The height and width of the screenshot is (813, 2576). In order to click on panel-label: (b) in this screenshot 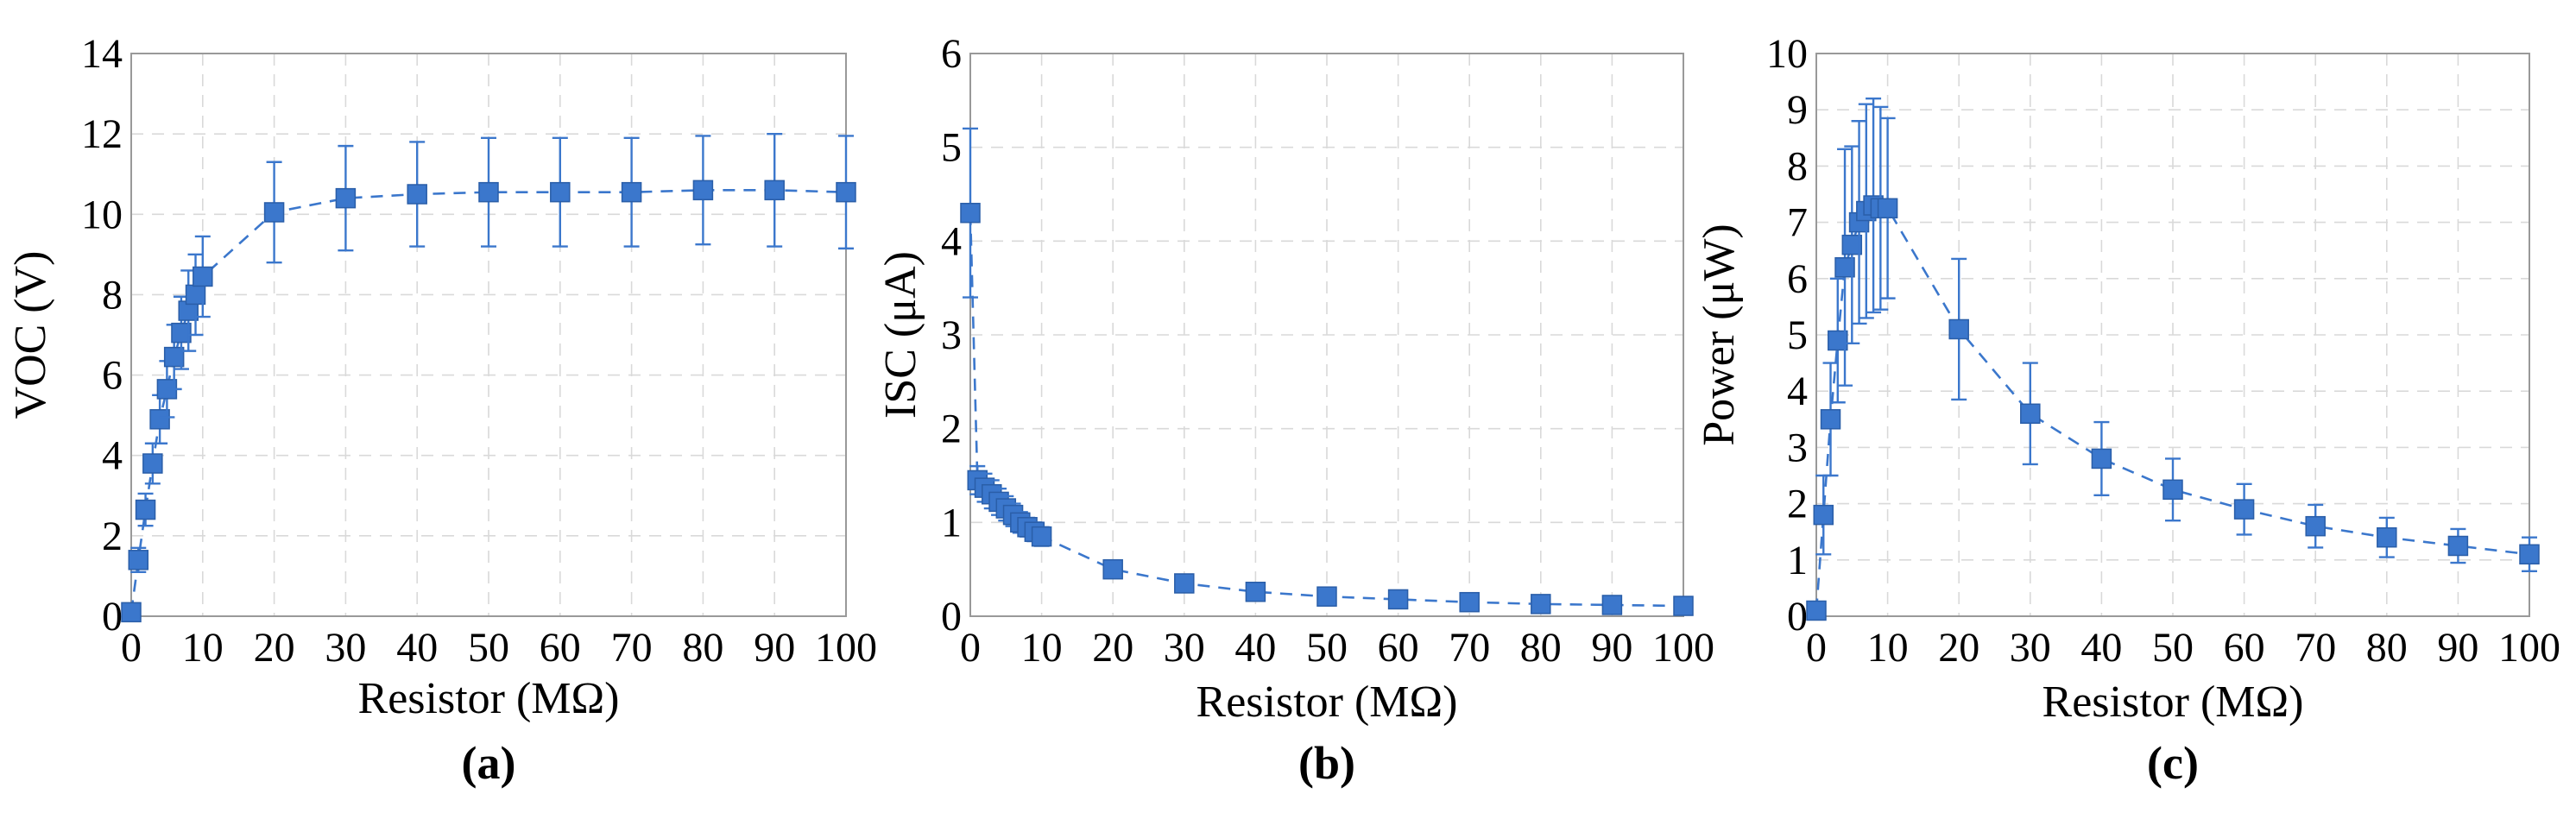, I will do `click(1326, 763)`.